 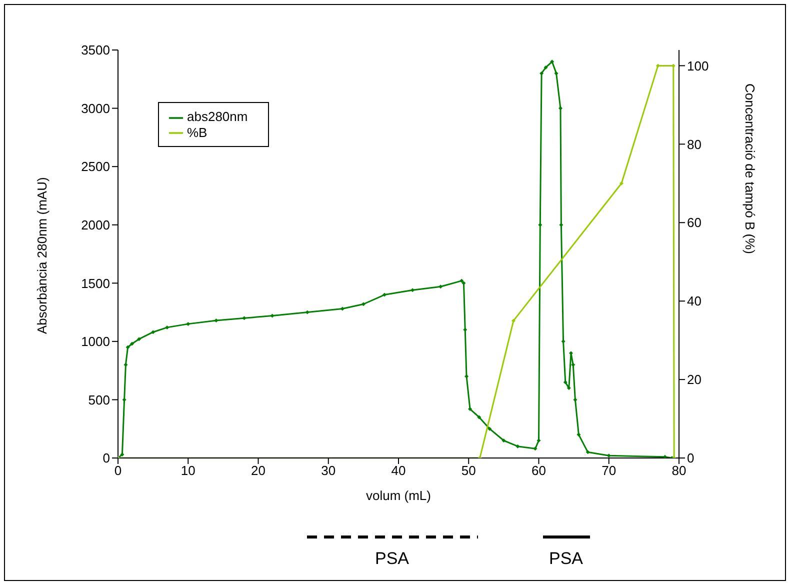 I want to click on y2-tick-label: 20, so click(x=694, y=380).